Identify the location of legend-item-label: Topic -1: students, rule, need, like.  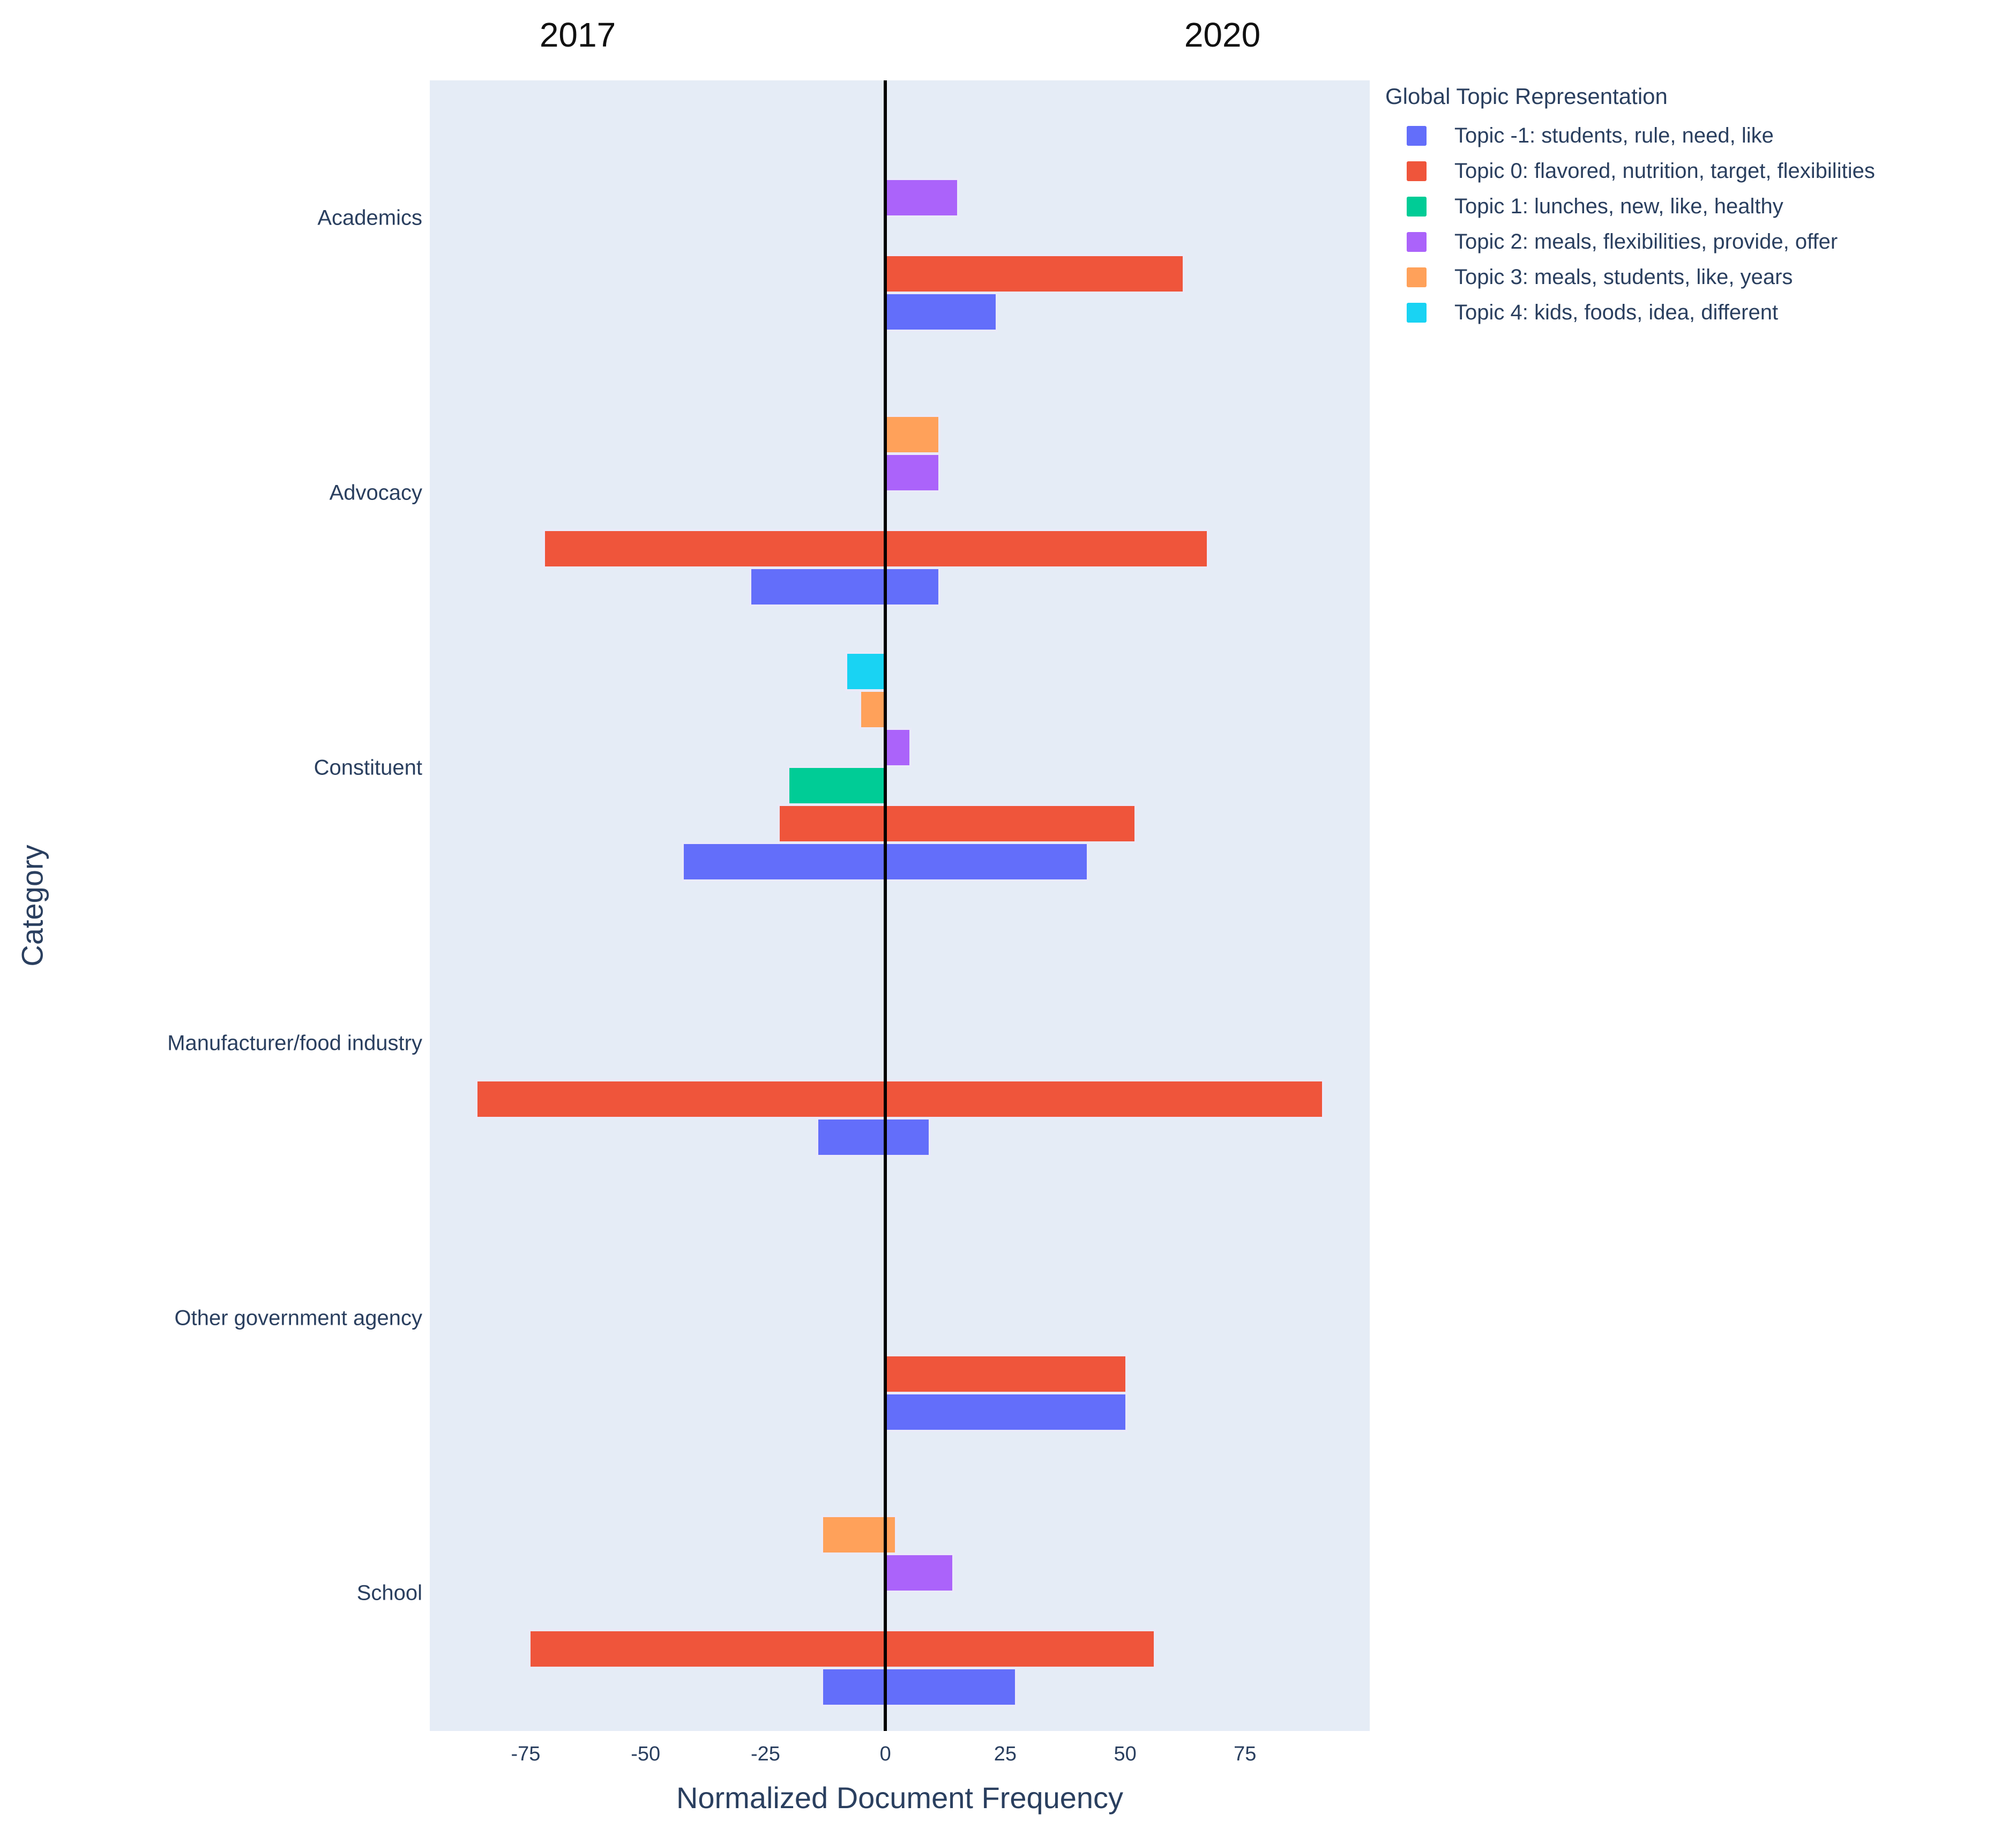
(1614, 135).